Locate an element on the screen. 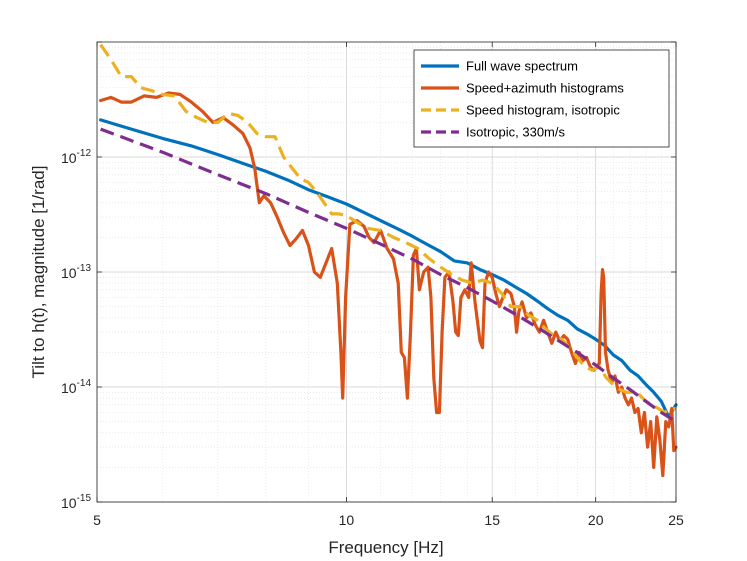 This screenshot has width=747, height=561. x-tick-label: 20 is located at coordinates (596, 520).